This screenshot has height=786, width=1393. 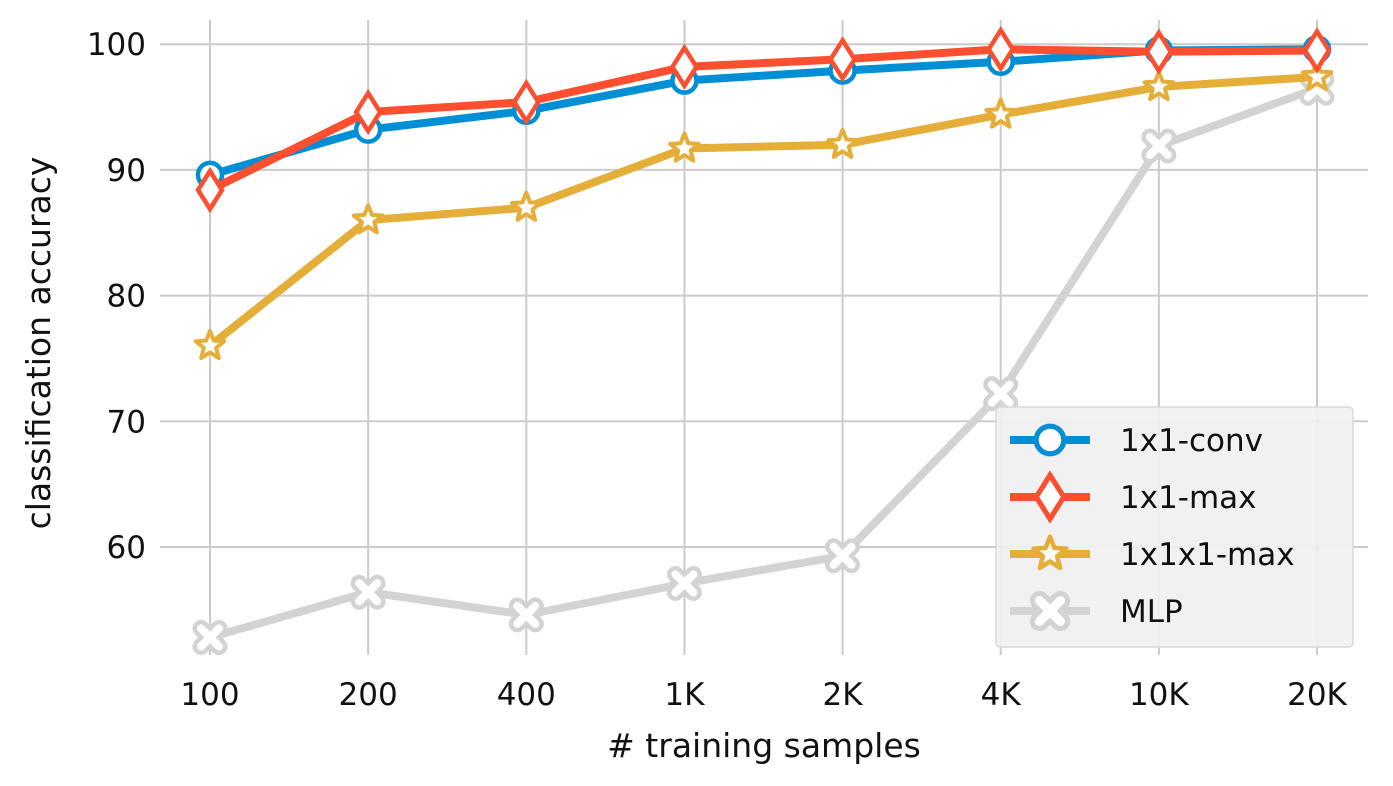 I want to click on x-tick-labels: 100 200 400 1K 2K 4K 10K 20K, so click(x=763, y=695).